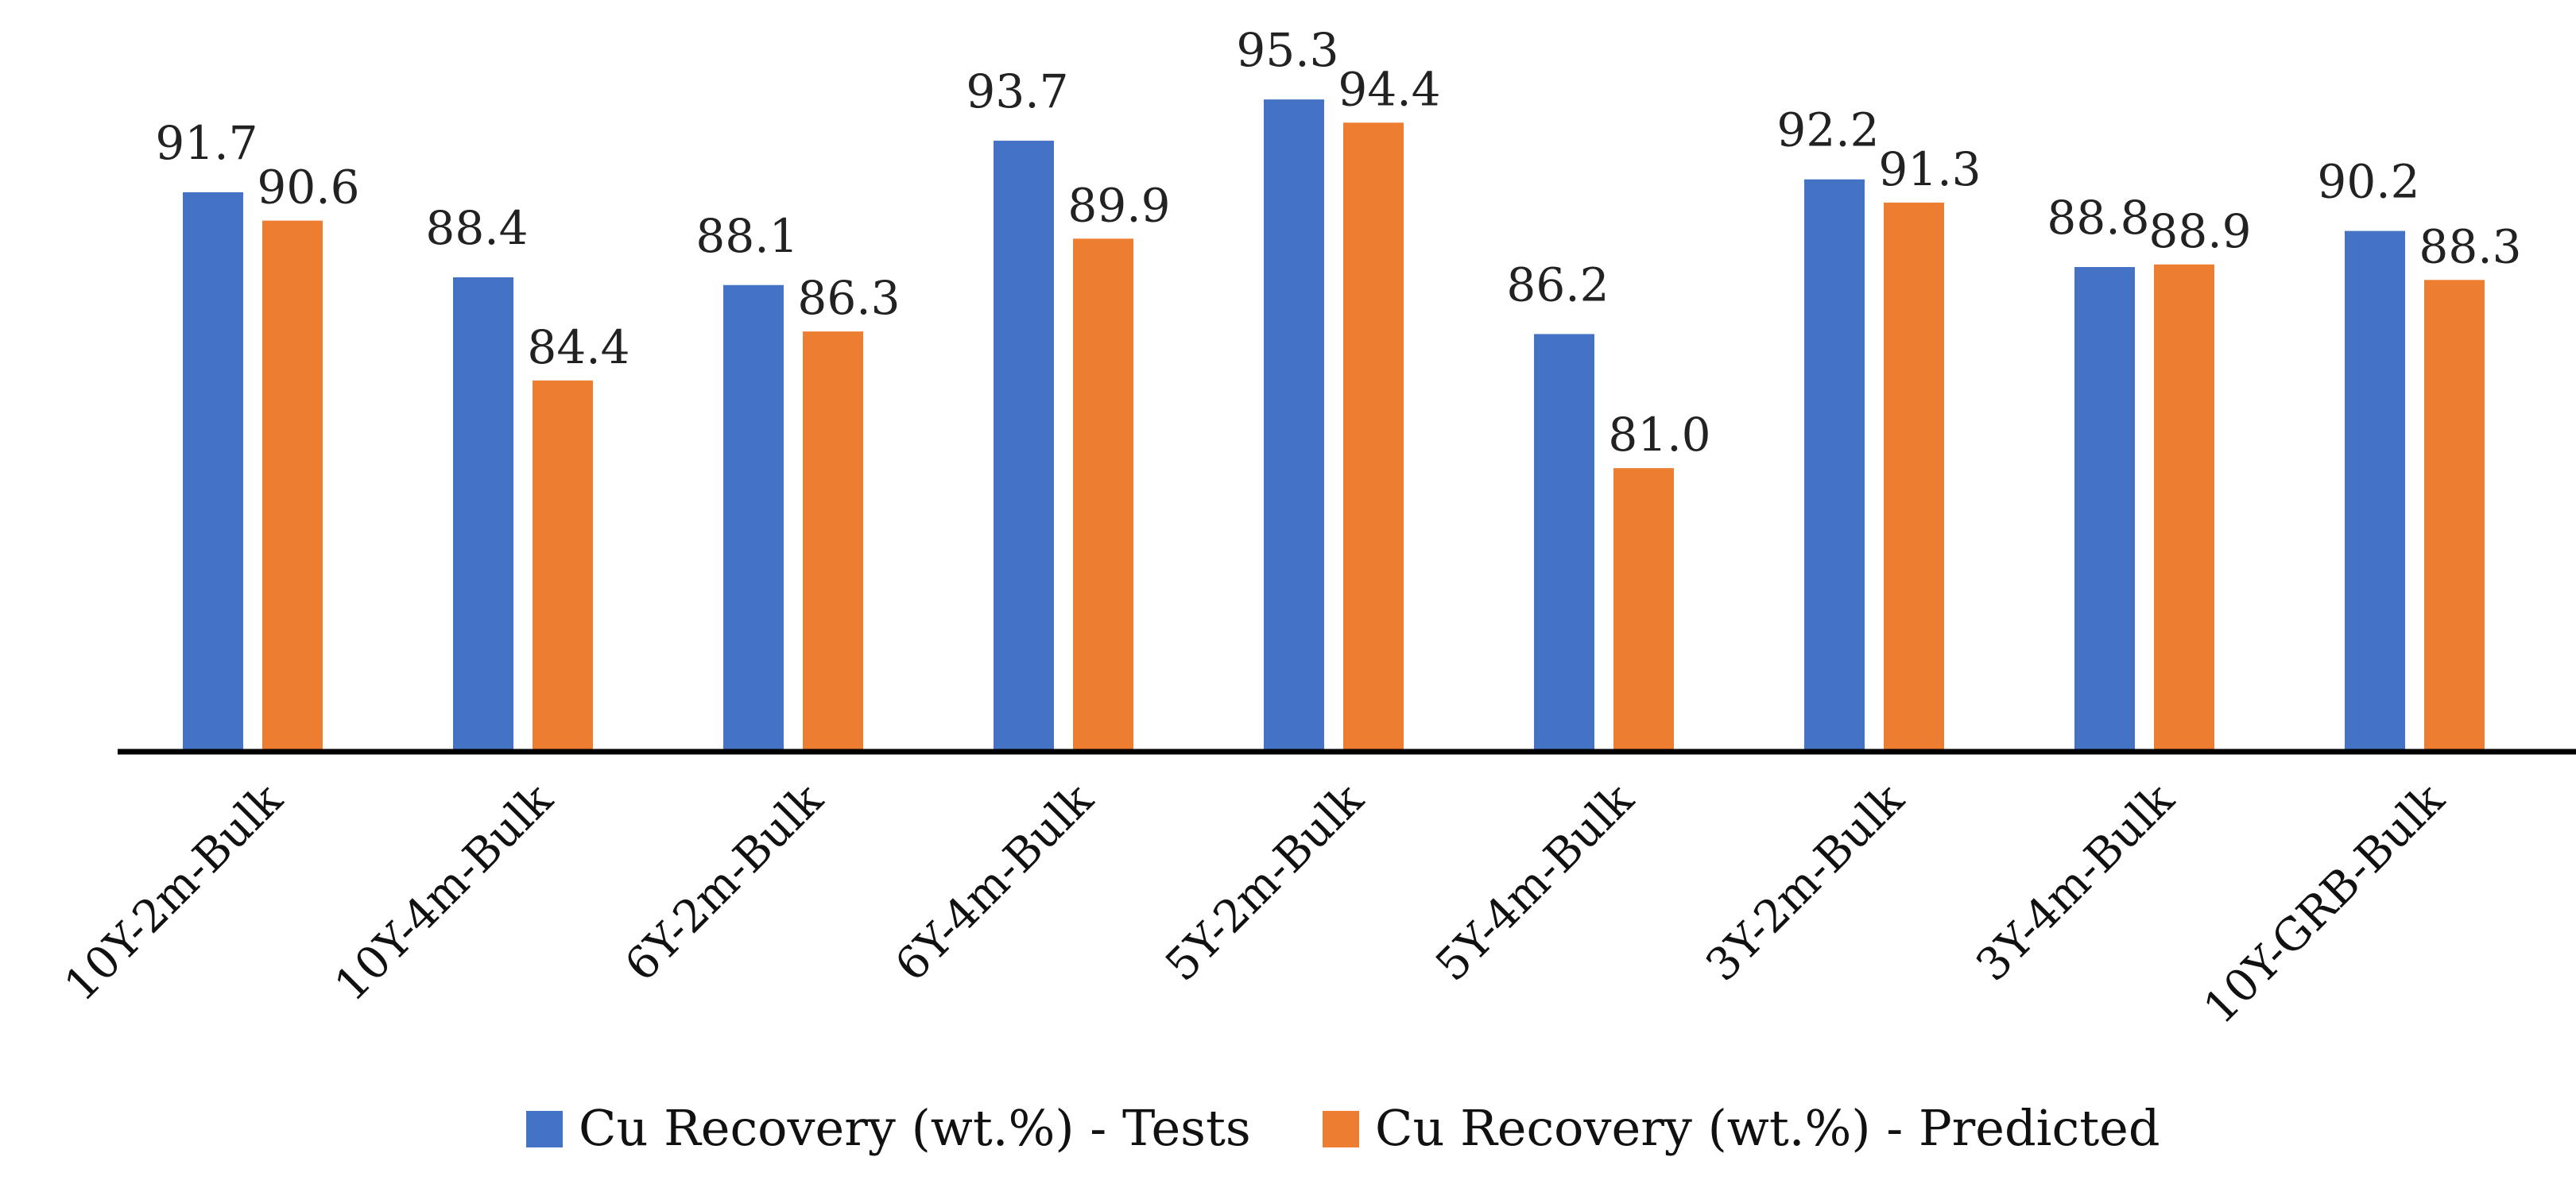 This screenshot has height=1184, width=2576. Describe the element at coordinates (2324, 904) in the screenshot. I see `category-label-9: 10Y-GRB-Bulk` at that location.